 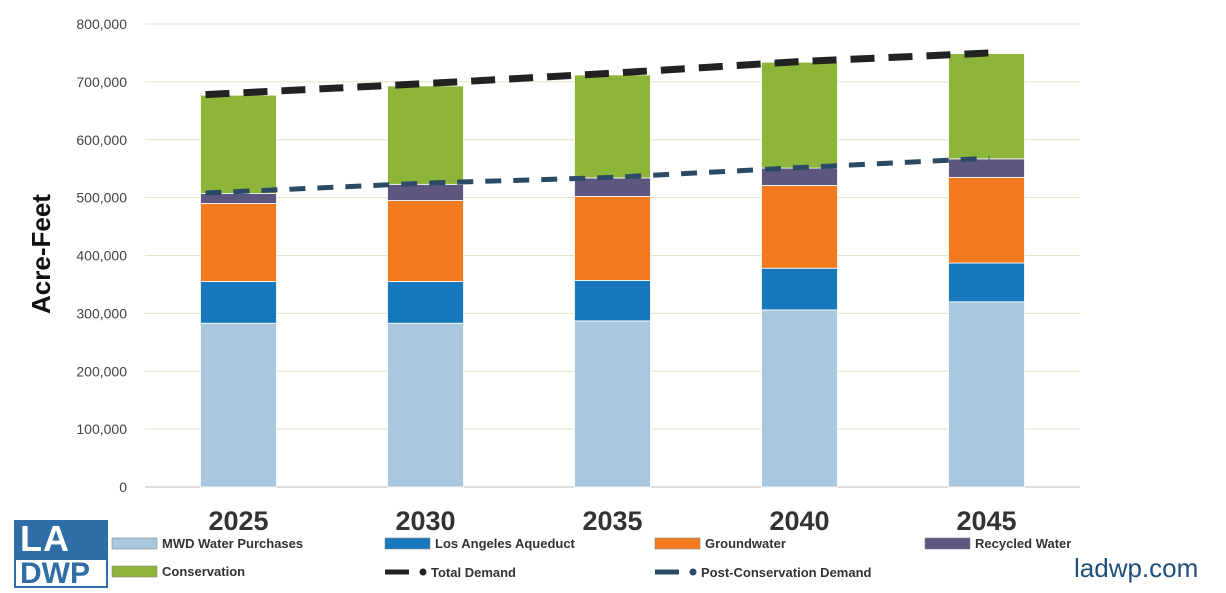 I want to click on y-tick-label: 400,000, so click(x=101, y=256).